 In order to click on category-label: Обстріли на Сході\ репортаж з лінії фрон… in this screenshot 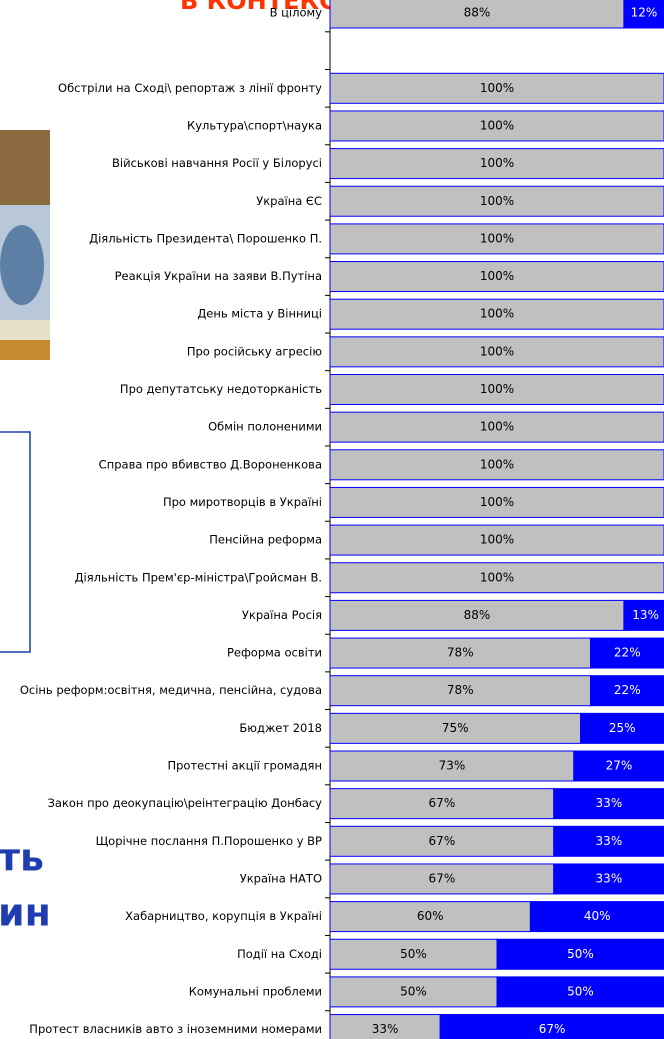, I will do `click(190, 88)`.